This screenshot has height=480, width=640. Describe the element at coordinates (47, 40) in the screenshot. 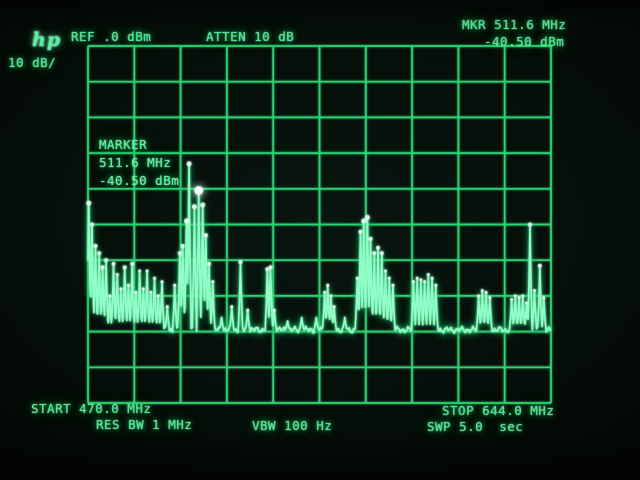

I see `hp-logo: hp` at that location.